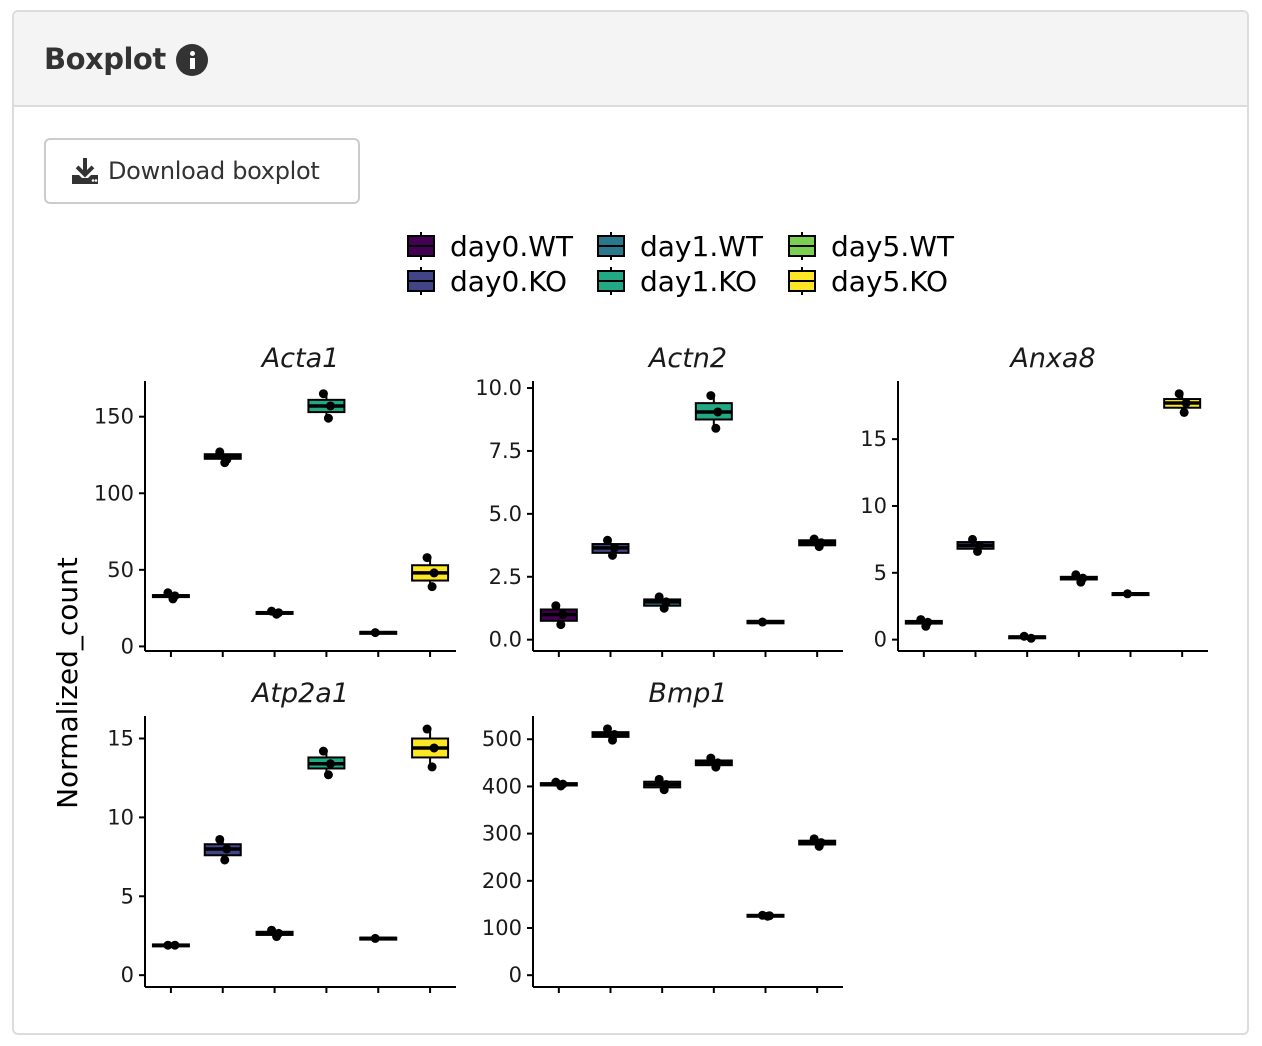 This screenshot has height=1046, width=1262. Describe the element at coordinates (505, 514) in the screenshot. I see `y-tick-label: 5.0` at that location.